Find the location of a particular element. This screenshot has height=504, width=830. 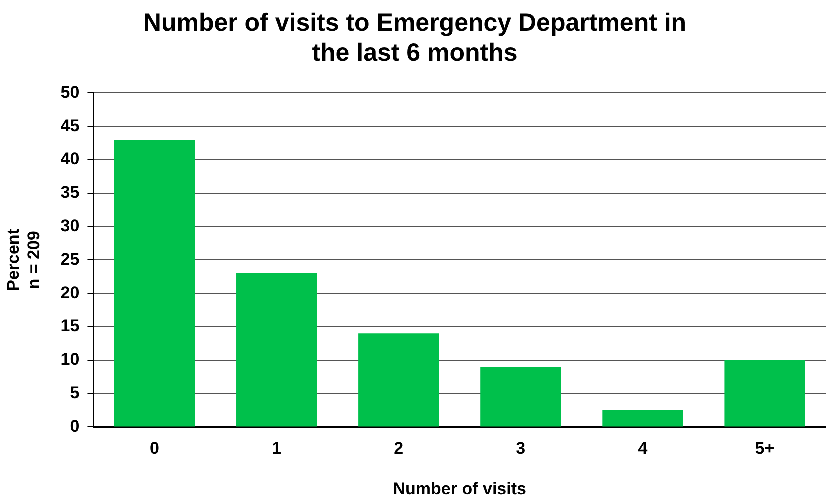

x-tick-label: 2 is located at coordinates (399, 448).